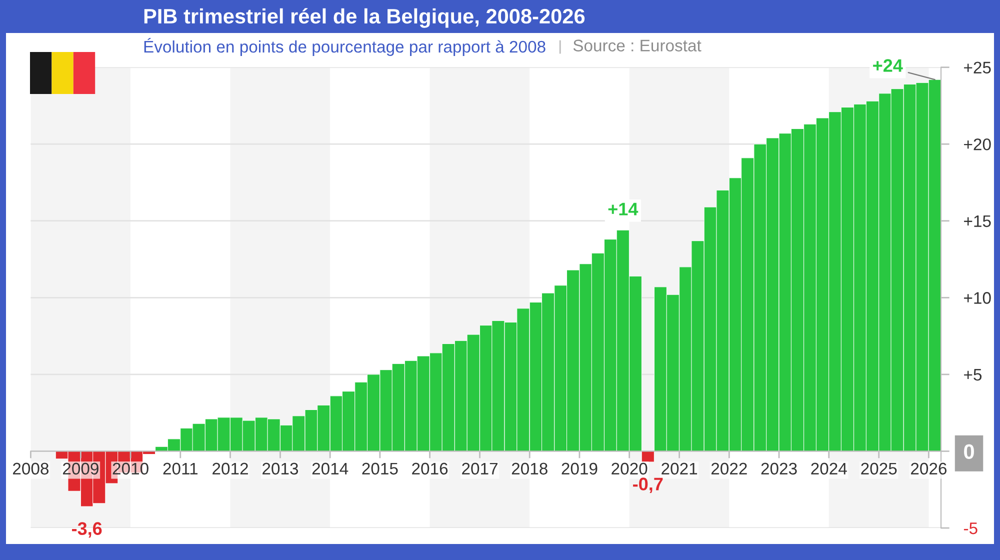  I want to click on x-tick-label: 2015, so click(380, 468).